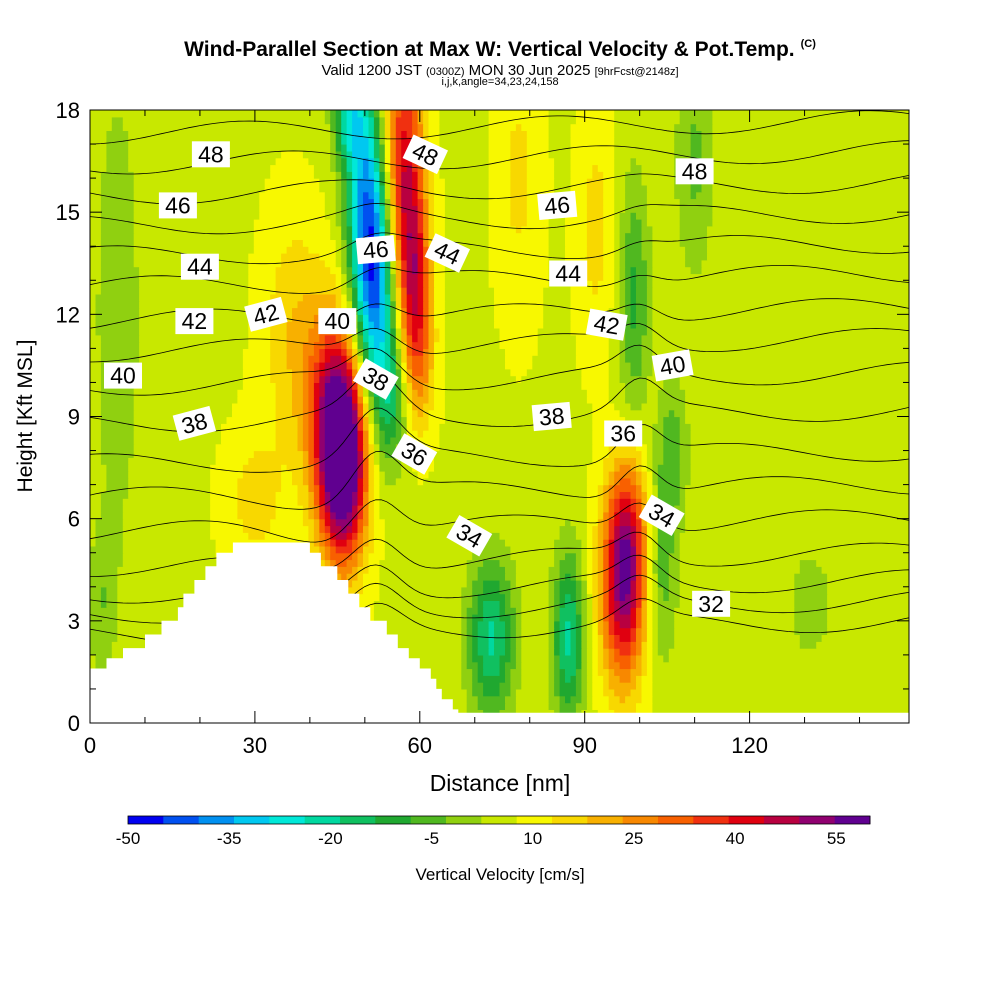 The width and height of the screenshot is (1000, 1000). Describe the element at coordinates (606, 324) in the screenshot. I see `contour-label: 42` at that location.